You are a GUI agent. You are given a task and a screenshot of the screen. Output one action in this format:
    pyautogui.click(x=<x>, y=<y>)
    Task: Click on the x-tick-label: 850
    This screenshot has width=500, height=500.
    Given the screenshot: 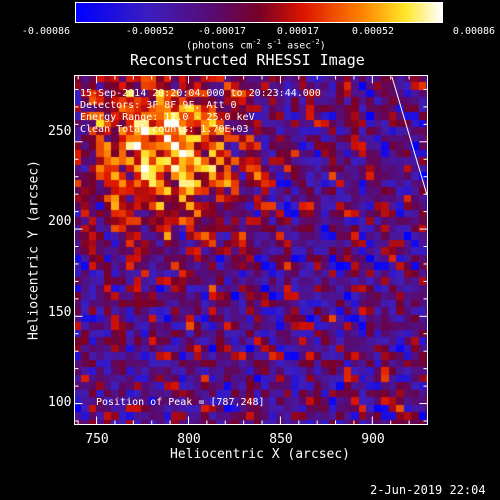 What is the action you would take?
    pyautogui.click(x=281, y=439)
    